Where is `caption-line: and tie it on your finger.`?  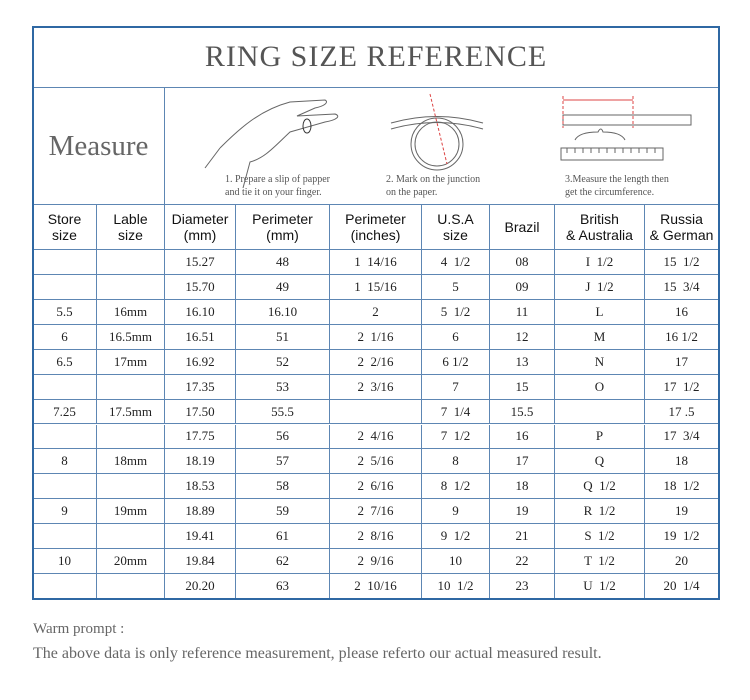 caption-line: and tie it on your finger. is located at coordinates (273, 192).